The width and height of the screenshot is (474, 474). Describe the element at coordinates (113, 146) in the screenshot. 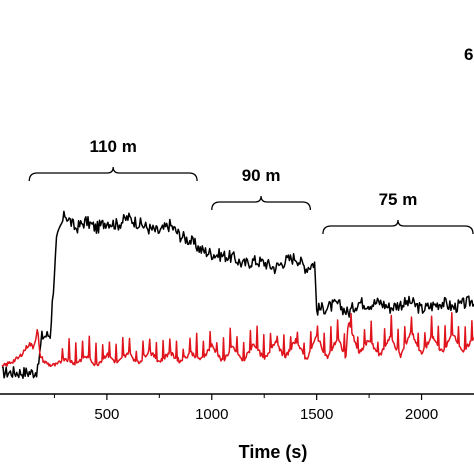

I see `segment-label: 110 m` at that location.